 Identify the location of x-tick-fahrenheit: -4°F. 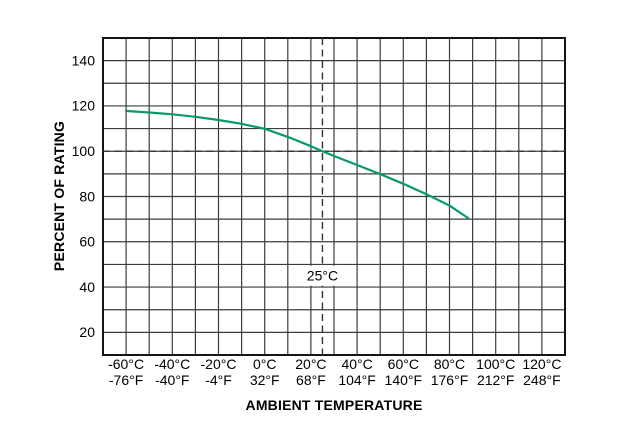
(218, 380).